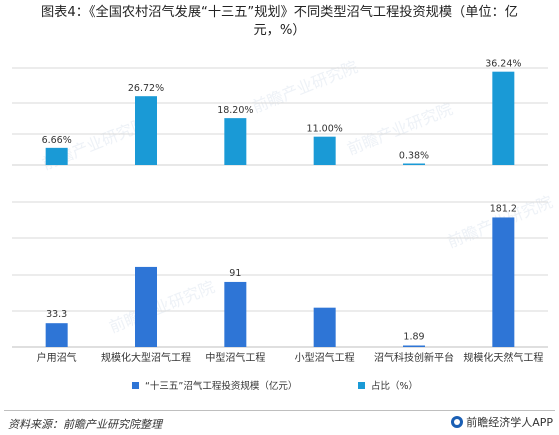 The height and width of the screenshot is (435, 559). I want to click on category-label: 沼气科技创新平台, so click(414, 357).